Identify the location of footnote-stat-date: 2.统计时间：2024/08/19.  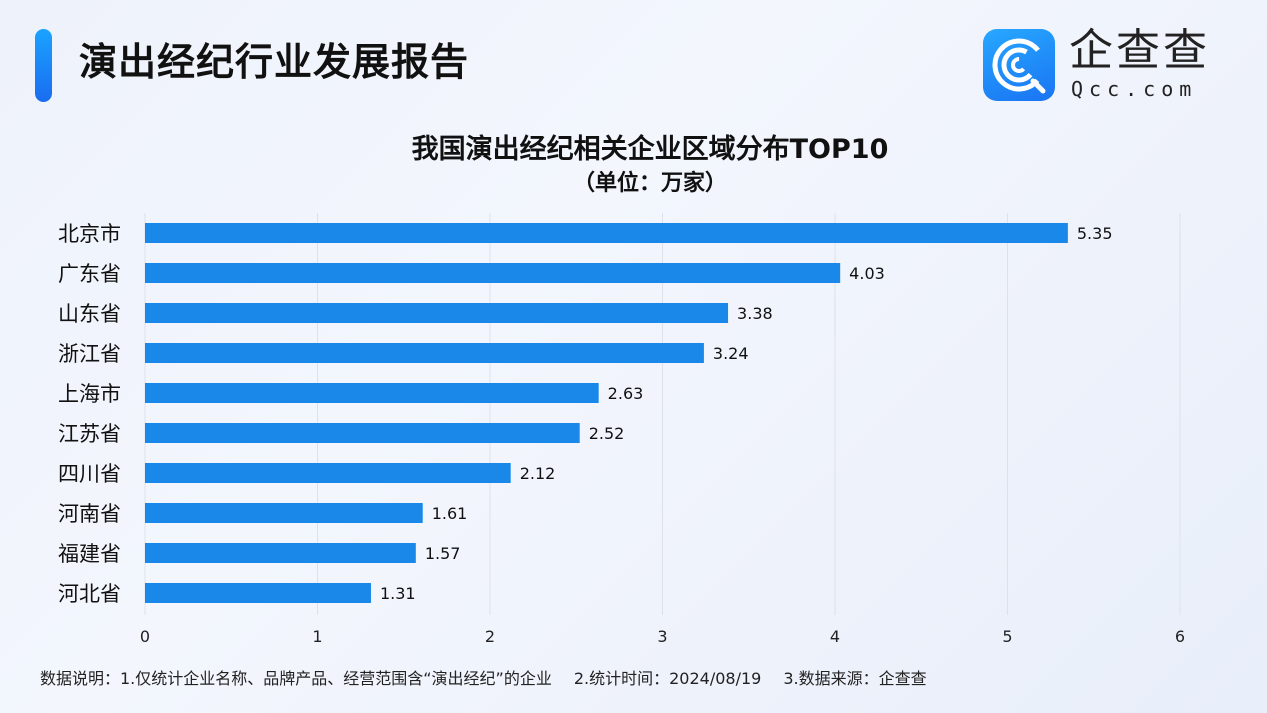
(667, 678).